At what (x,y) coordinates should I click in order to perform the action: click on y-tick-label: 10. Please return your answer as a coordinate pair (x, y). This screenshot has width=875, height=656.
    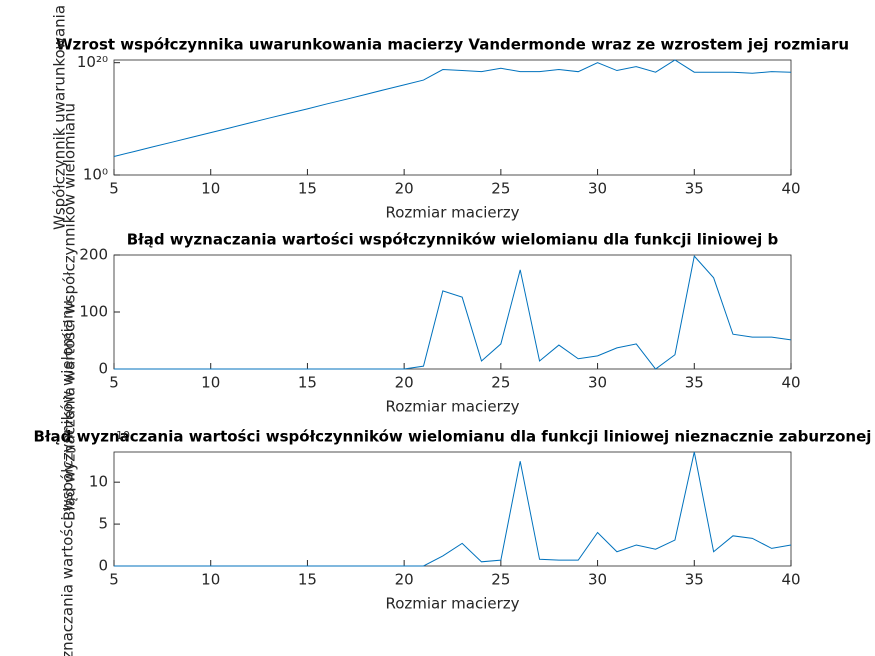
    Looking at the image, I should click on (98, 482).